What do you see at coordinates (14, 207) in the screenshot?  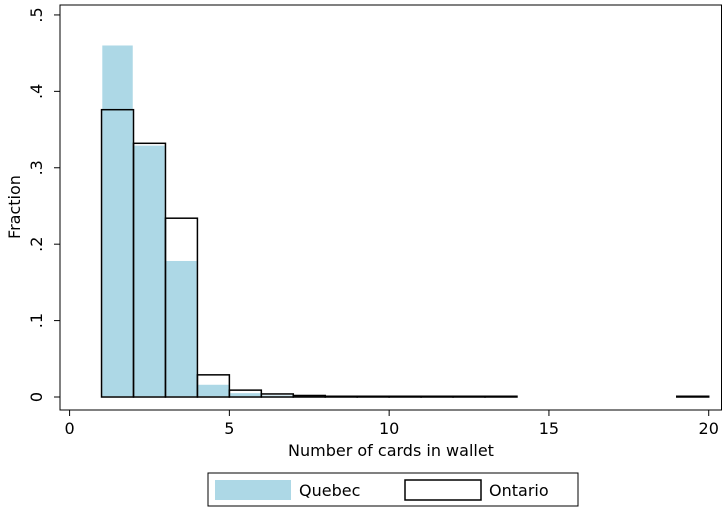 I see `y-axis-label: Fraction` at bounding box center [14, 207].